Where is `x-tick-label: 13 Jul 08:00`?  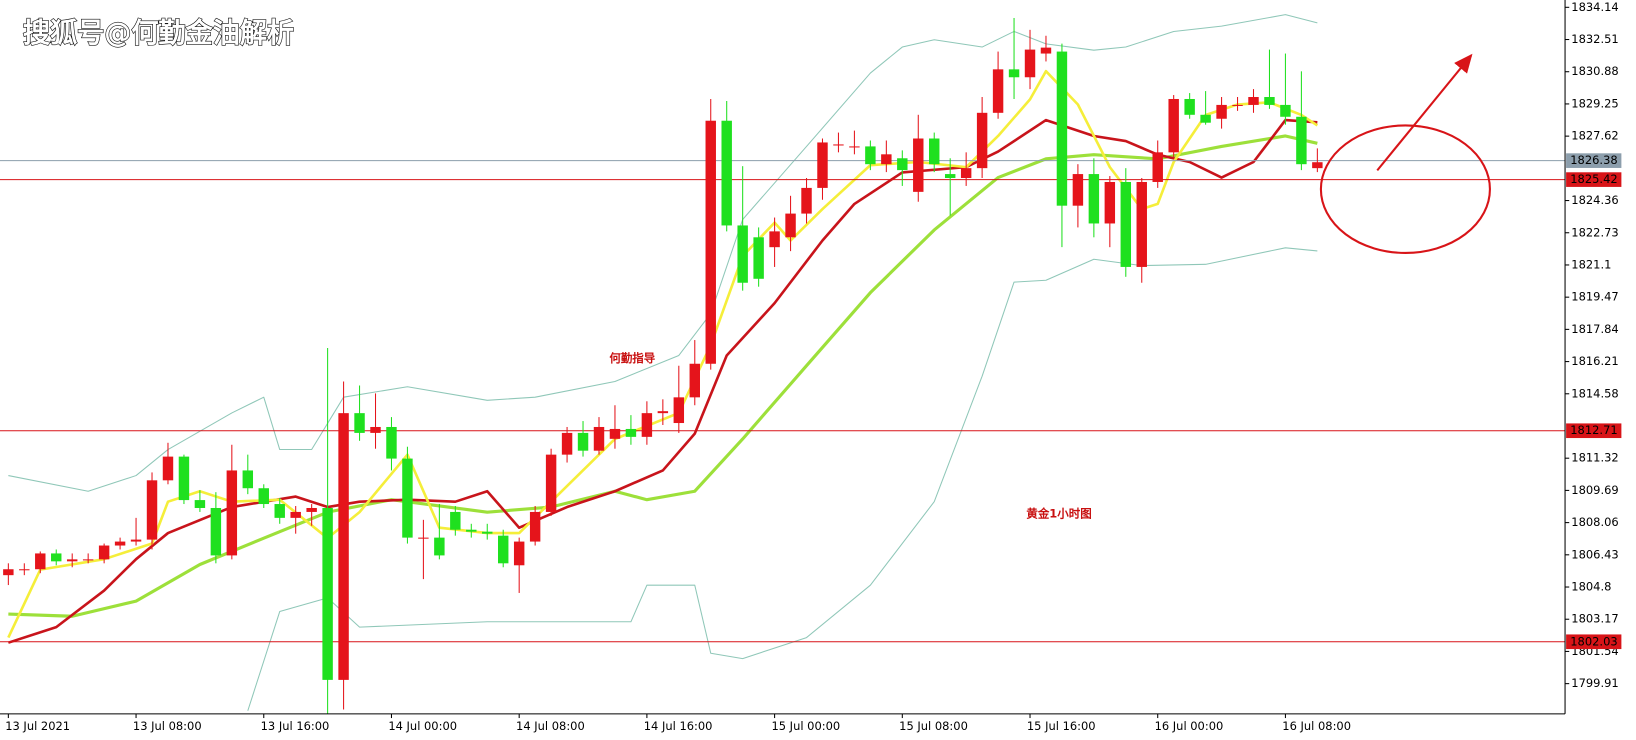 x-tick-label: 13 Jul 08:00 is located at coordinates (167, 726).